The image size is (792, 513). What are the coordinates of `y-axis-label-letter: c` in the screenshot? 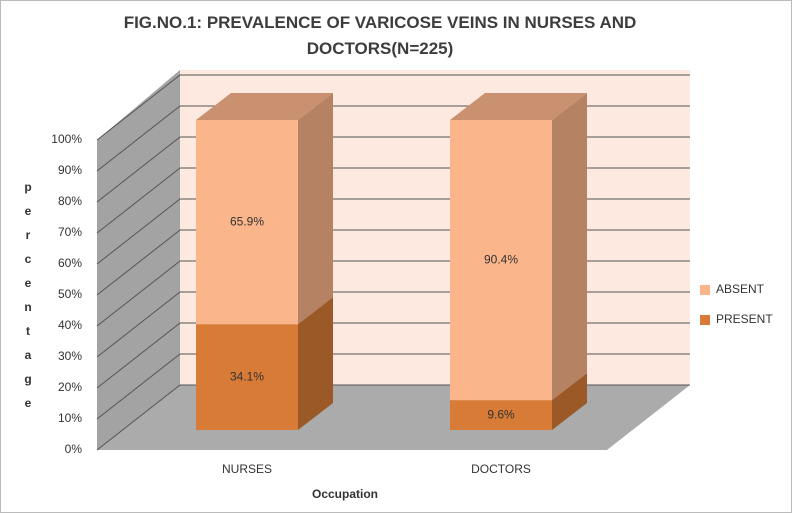 It's located at (28, 259).